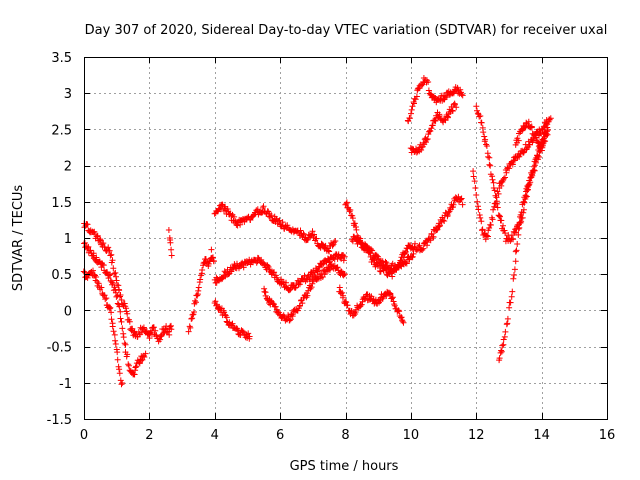 The image size is (640, 480). I want to click on y-tick-label: 2, so click(68, 167).